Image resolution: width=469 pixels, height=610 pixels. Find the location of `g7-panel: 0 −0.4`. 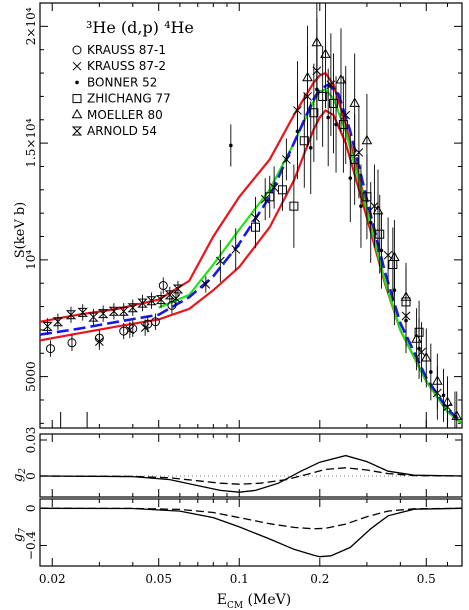

g7-panel: 0 −0.4 is located at coordinates (243, 532).